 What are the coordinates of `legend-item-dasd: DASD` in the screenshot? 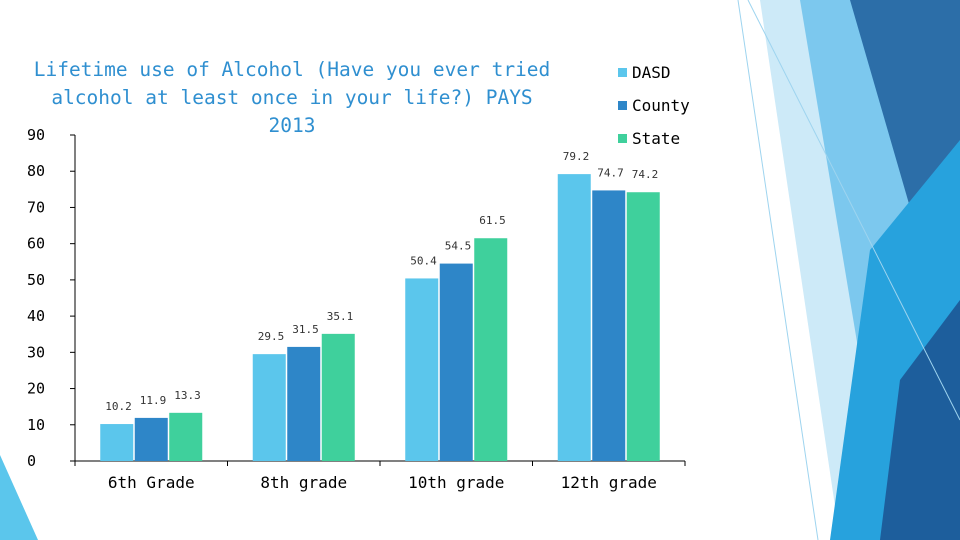 It's located at (654, 72).